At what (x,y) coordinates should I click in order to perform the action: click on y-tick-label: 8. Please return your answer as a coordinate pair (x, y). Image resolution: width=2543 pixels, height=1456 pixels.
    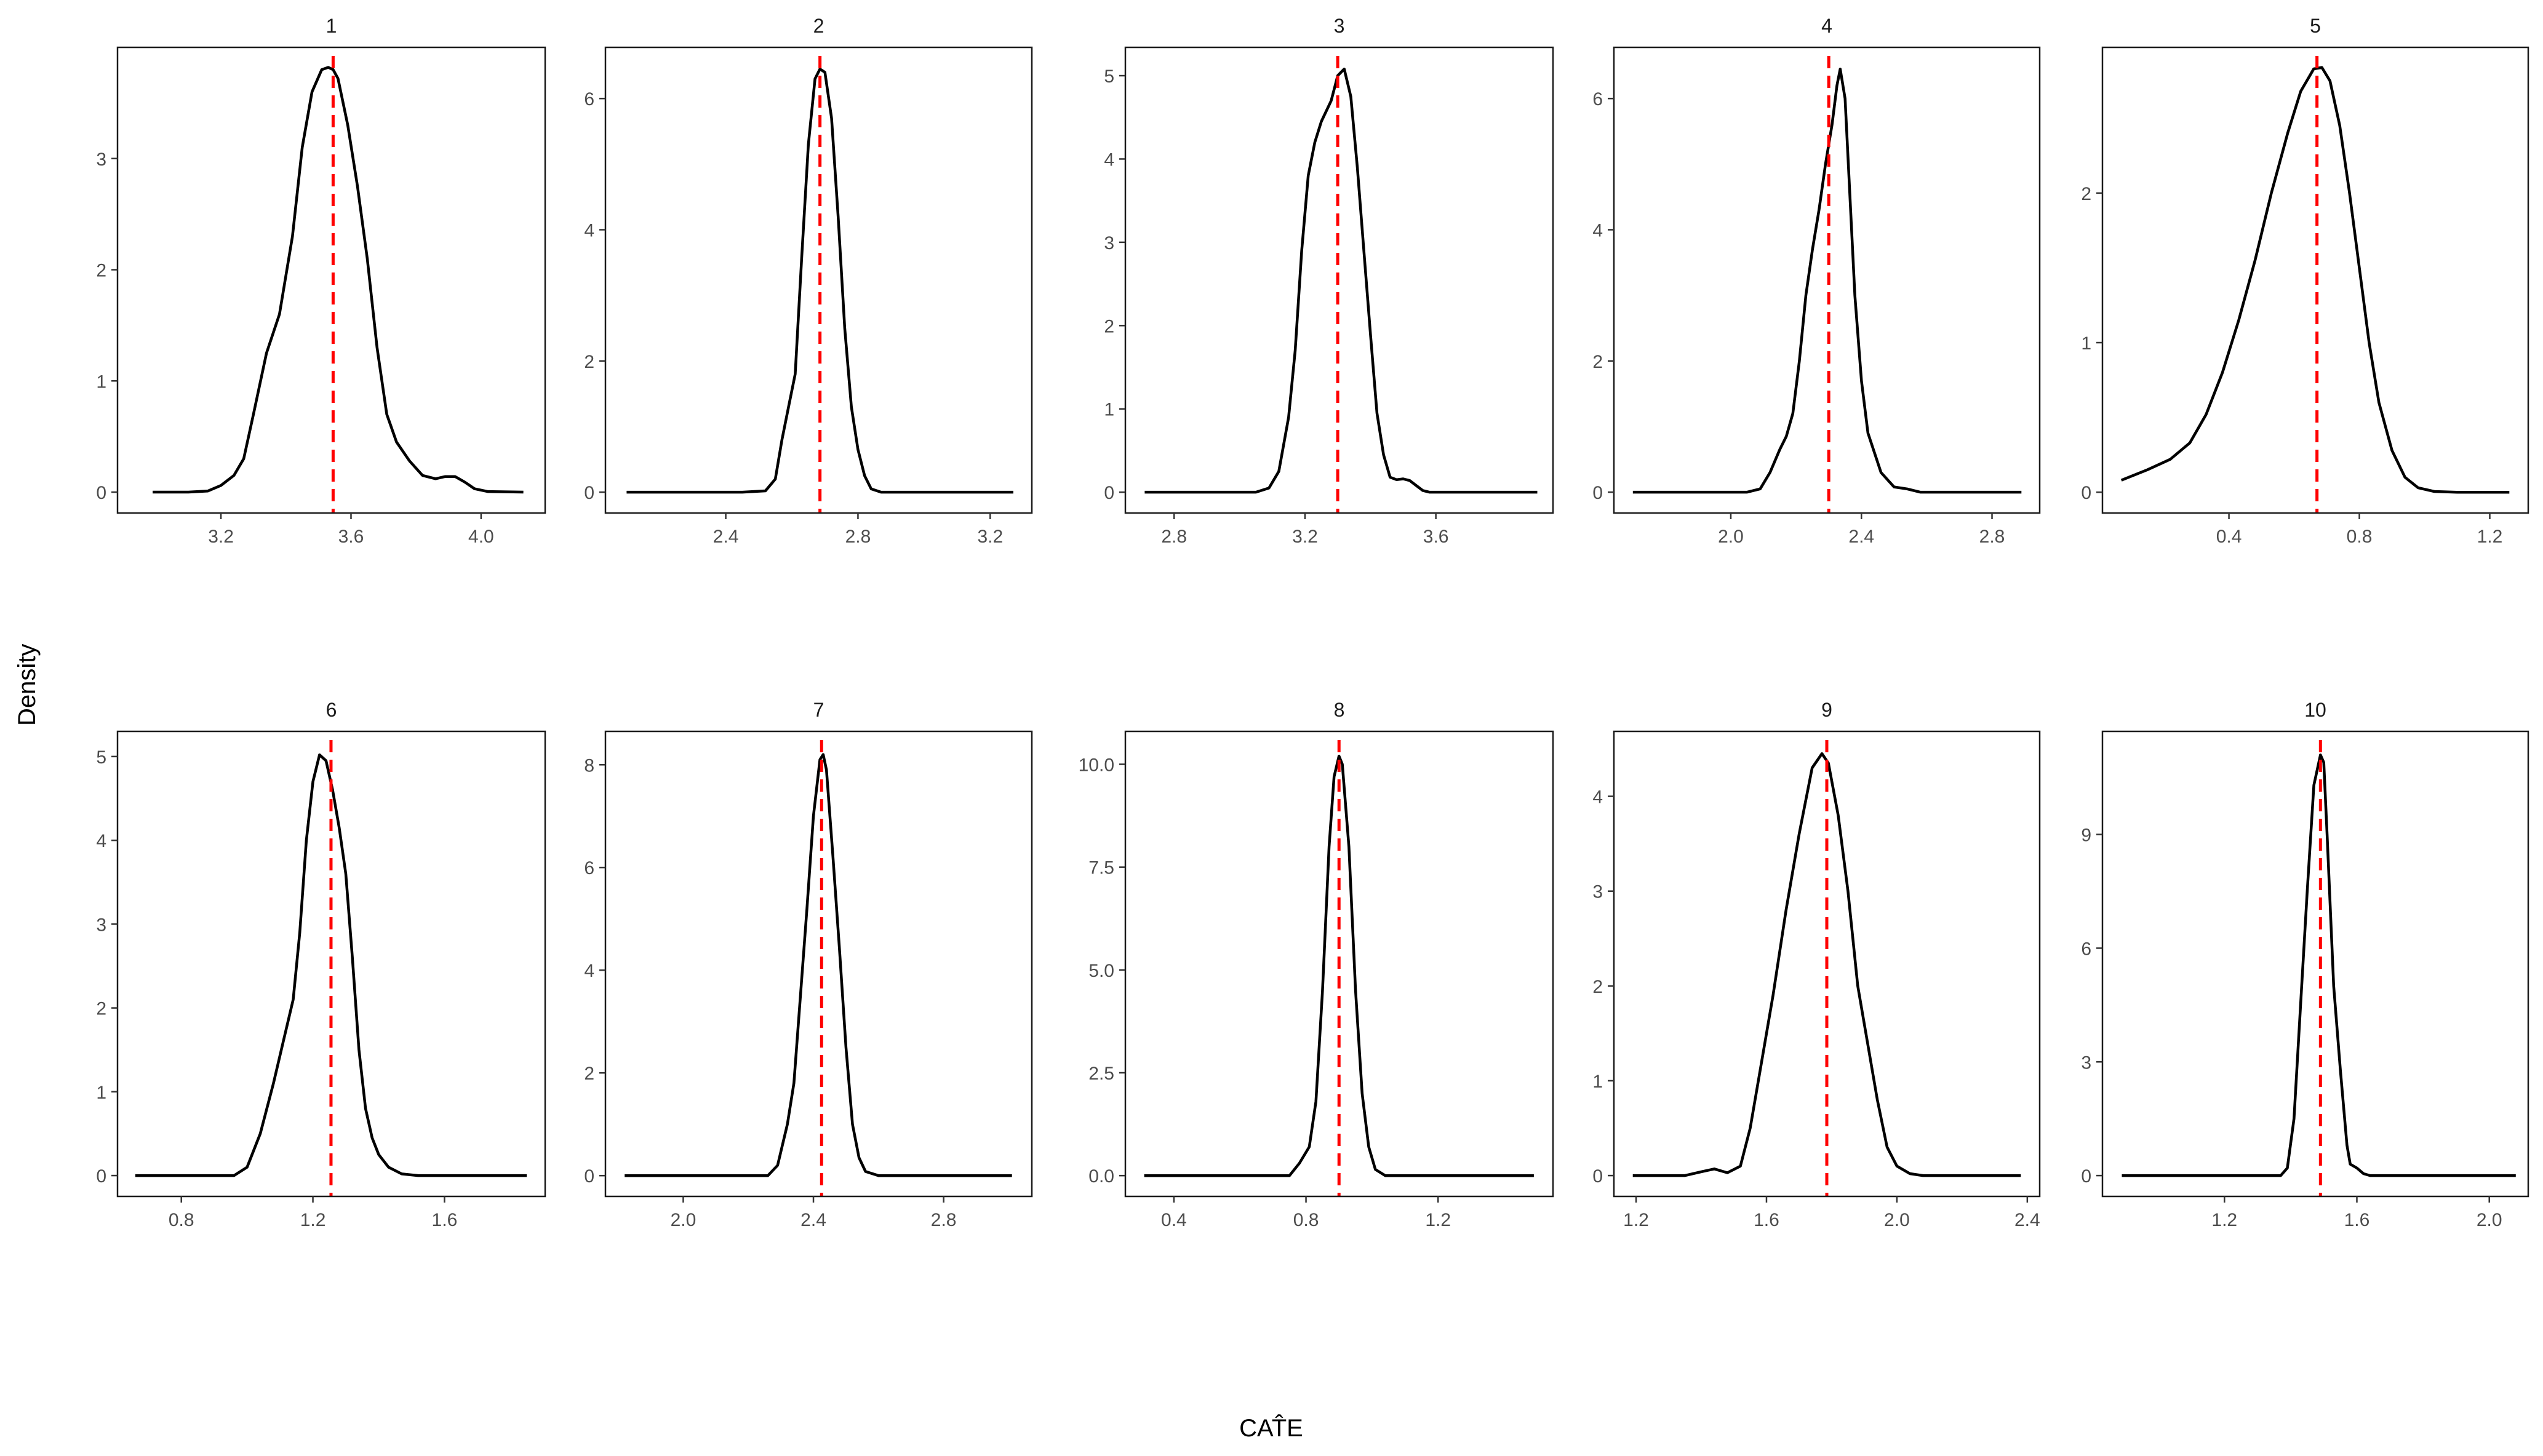
    Looking at the image, I should click on (589, 766).